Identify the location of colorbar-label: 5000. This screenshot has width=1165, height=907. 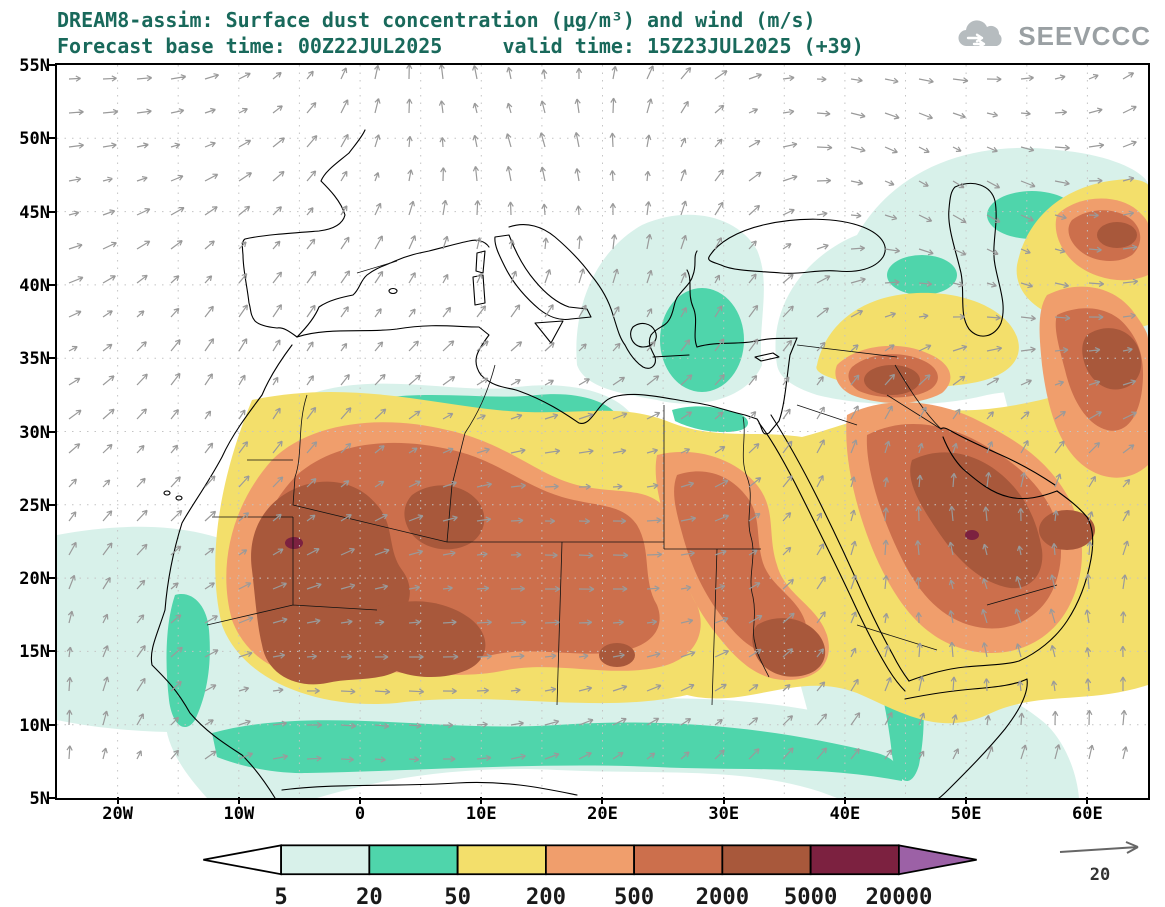
(811, 895).